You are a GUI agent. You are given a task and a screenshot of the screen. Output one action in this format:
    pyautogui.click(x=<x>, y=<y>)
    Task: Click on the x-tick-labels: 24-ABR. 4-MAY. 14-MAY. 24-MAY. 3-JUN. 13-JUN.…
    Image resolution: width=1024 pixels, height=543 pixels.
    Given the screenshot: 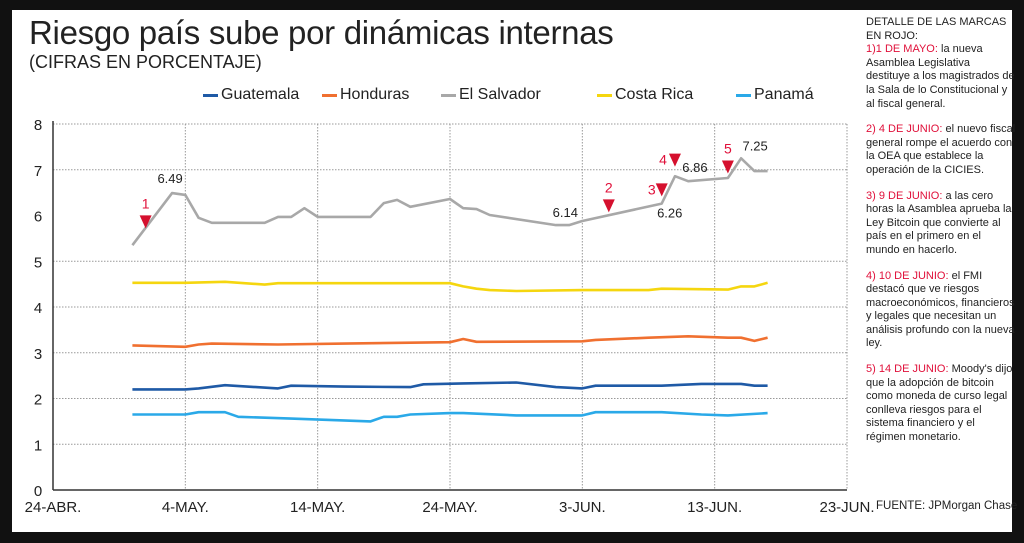 What is the action you would take?
    pyautogui.click(x=450, y=507)
    